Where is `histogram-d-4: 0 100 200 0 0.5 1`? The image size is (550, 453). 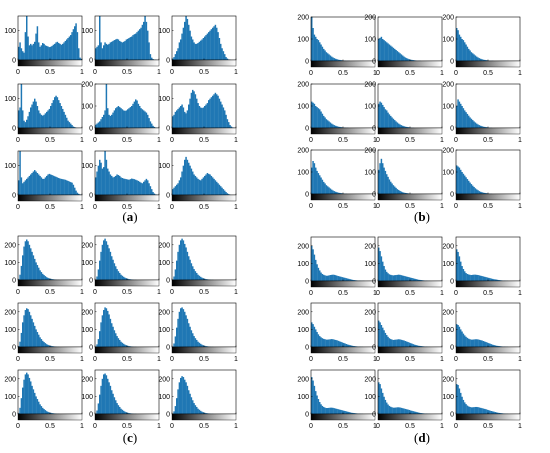
histogram-d-4: 0 100 200 0 0.5 1 is located at coordinates (337, 332).